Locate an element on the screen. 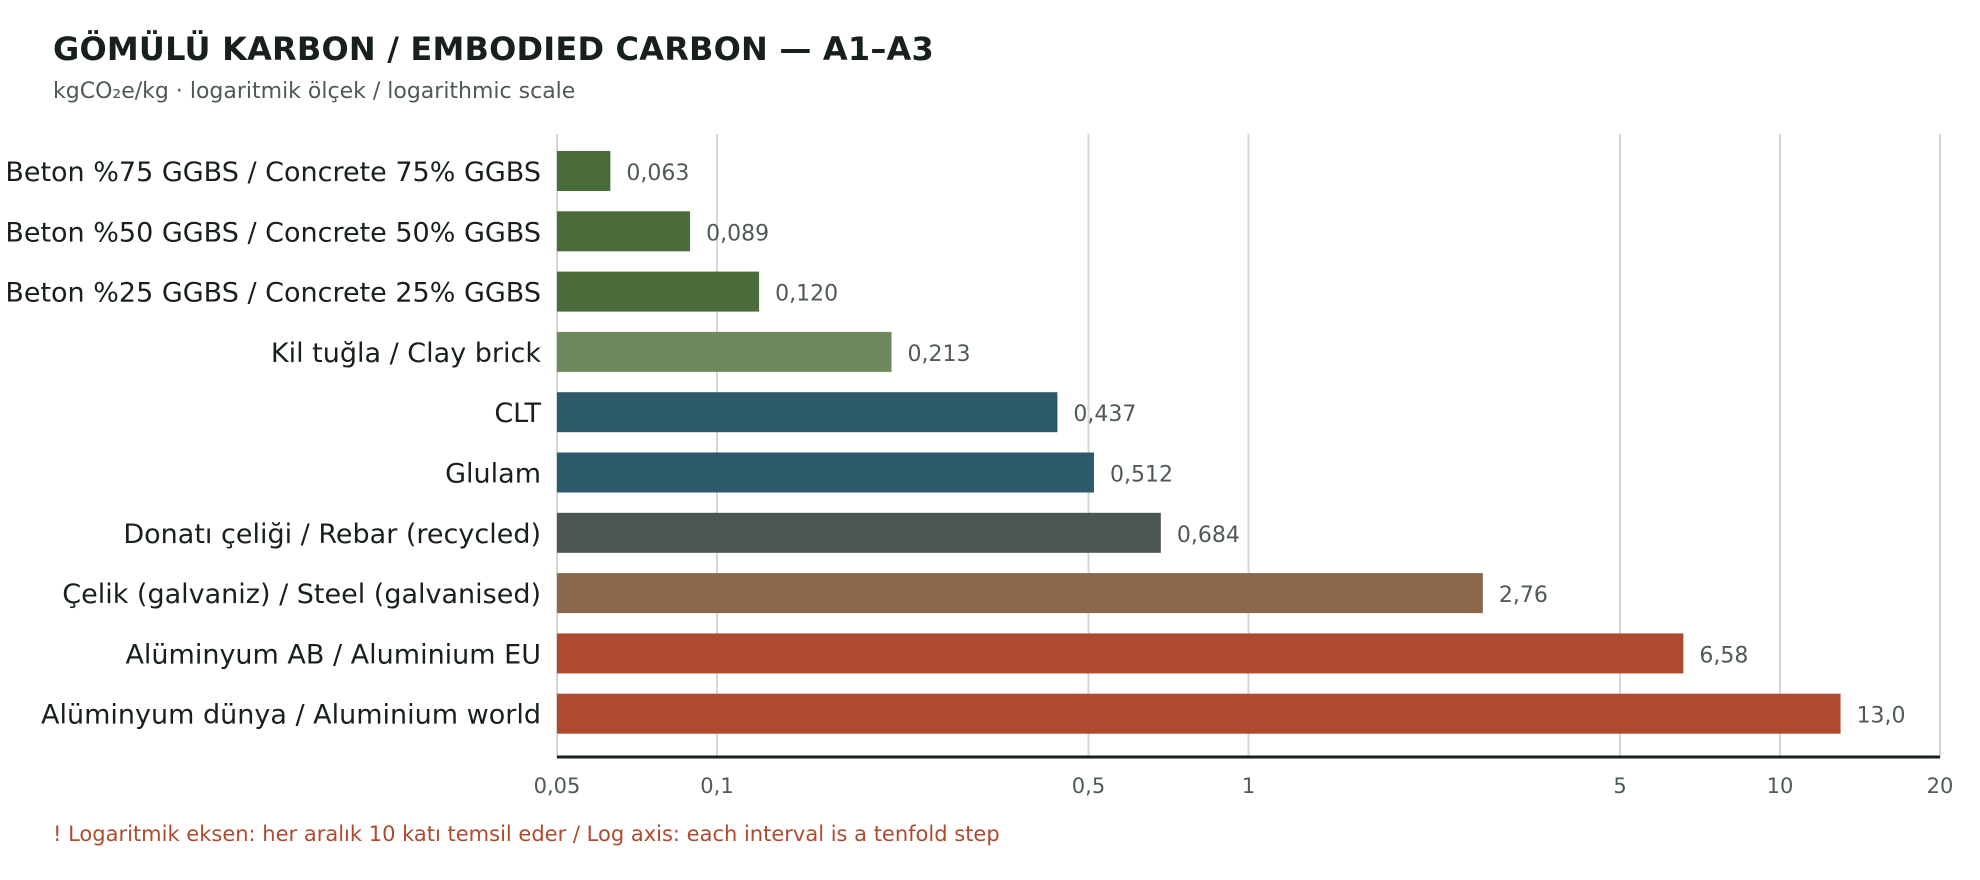 This screenshot has width=1980, height=880. value-label: 0,120 is located at coordinates (806, 294).